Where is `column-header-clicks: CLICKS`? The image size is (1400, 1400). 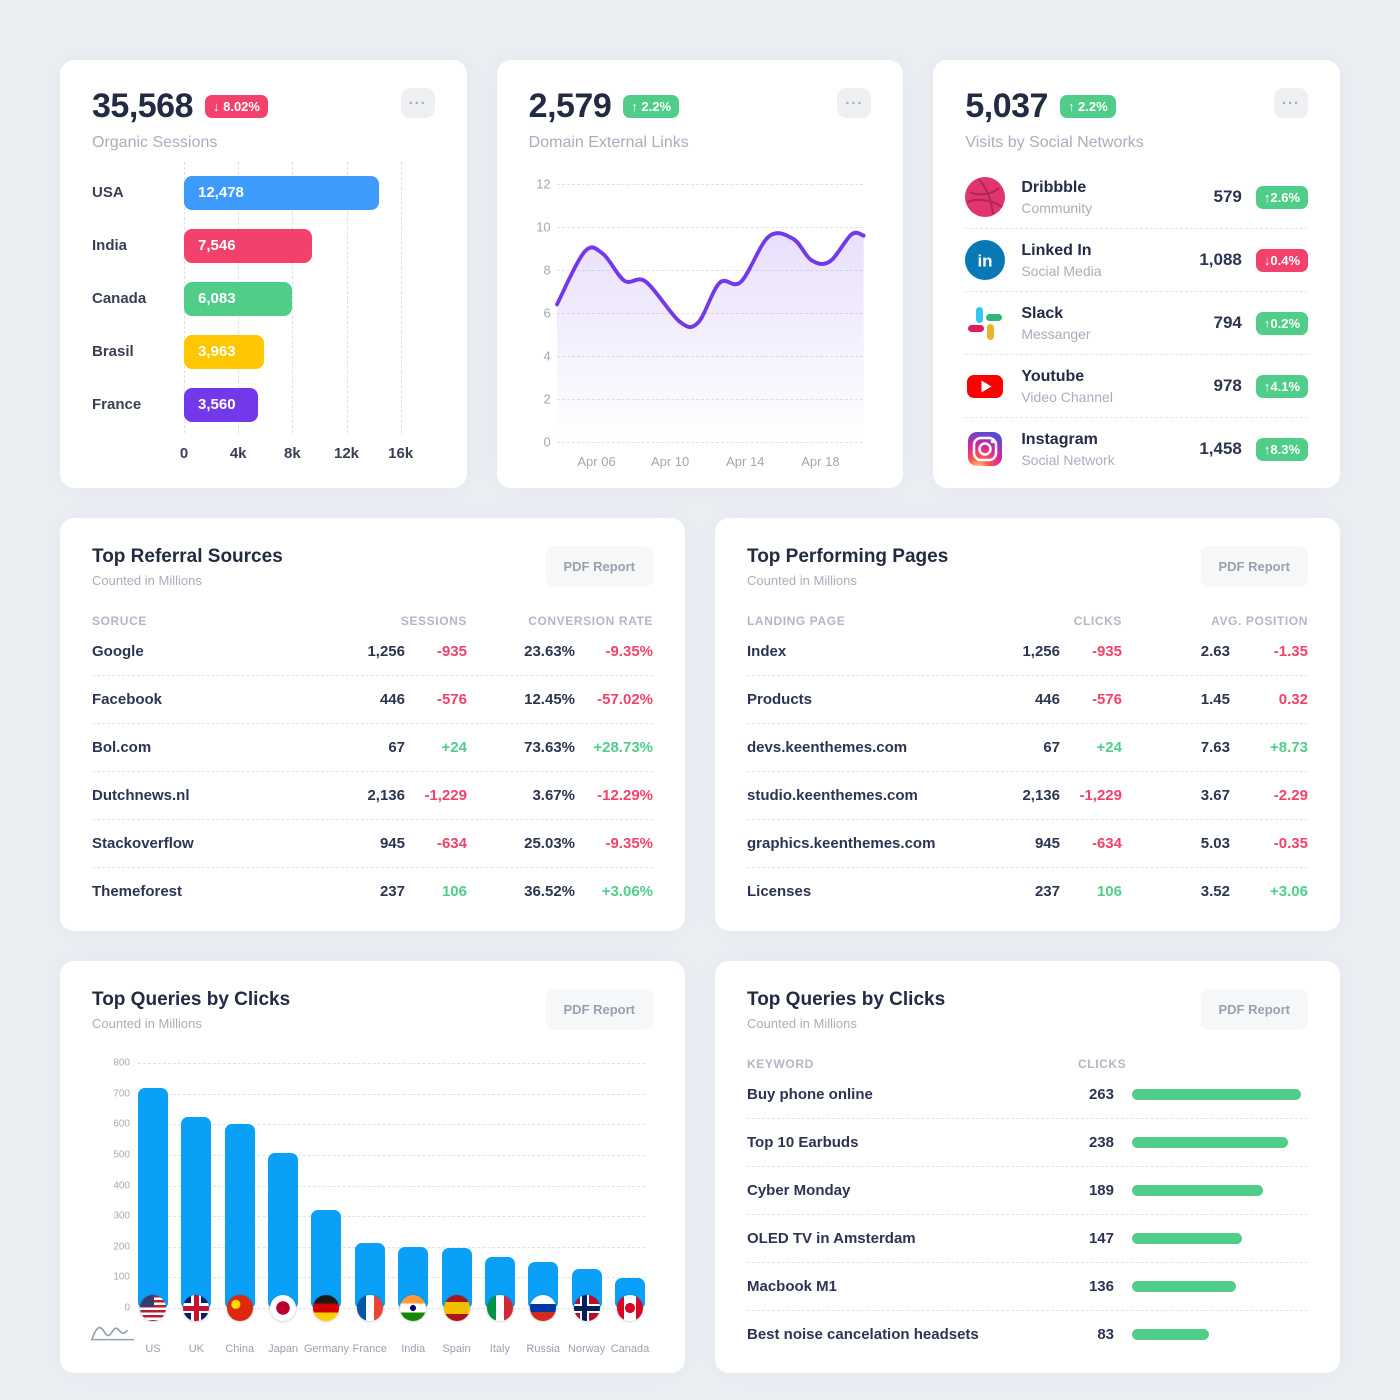
column-header-clicks: CLICKS is located at coordinates (1102, 1064).